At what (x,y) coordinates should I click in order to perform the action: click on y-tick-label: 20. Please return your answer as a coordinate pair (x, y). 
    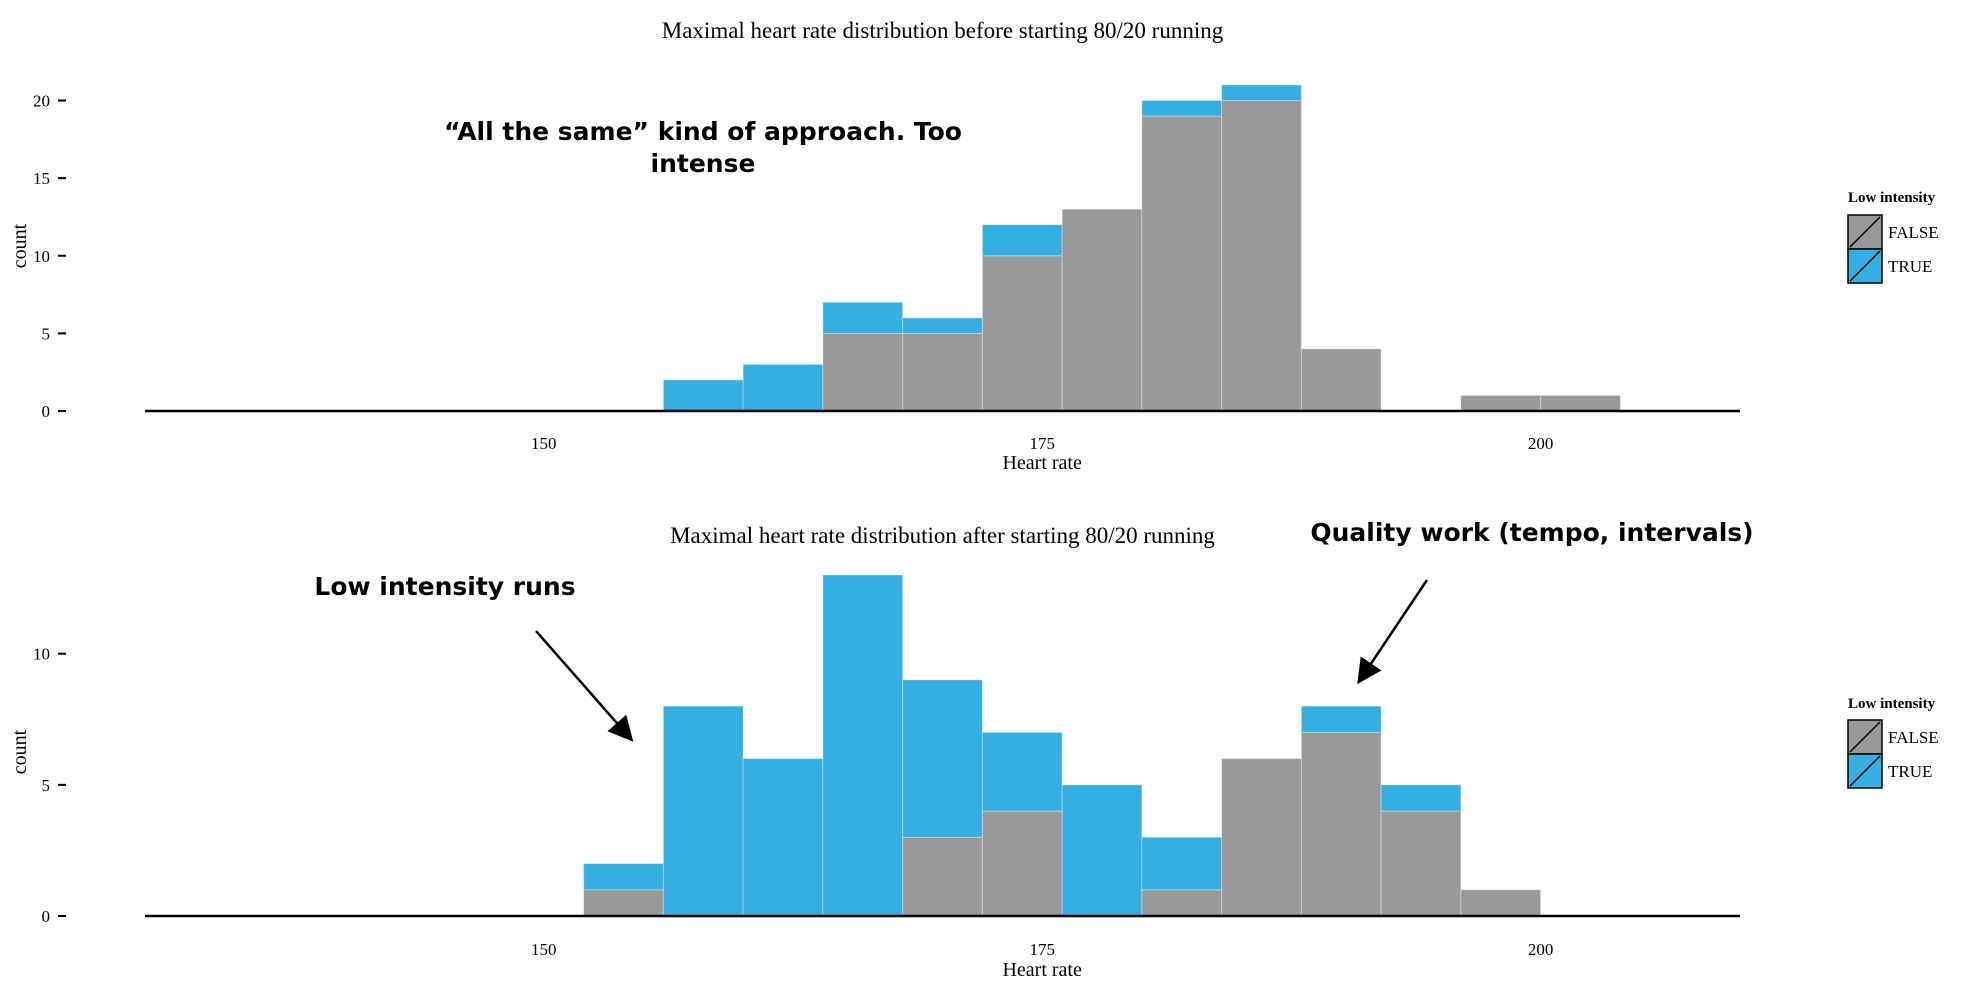
    Looking at the image, I should click on (41, 101).